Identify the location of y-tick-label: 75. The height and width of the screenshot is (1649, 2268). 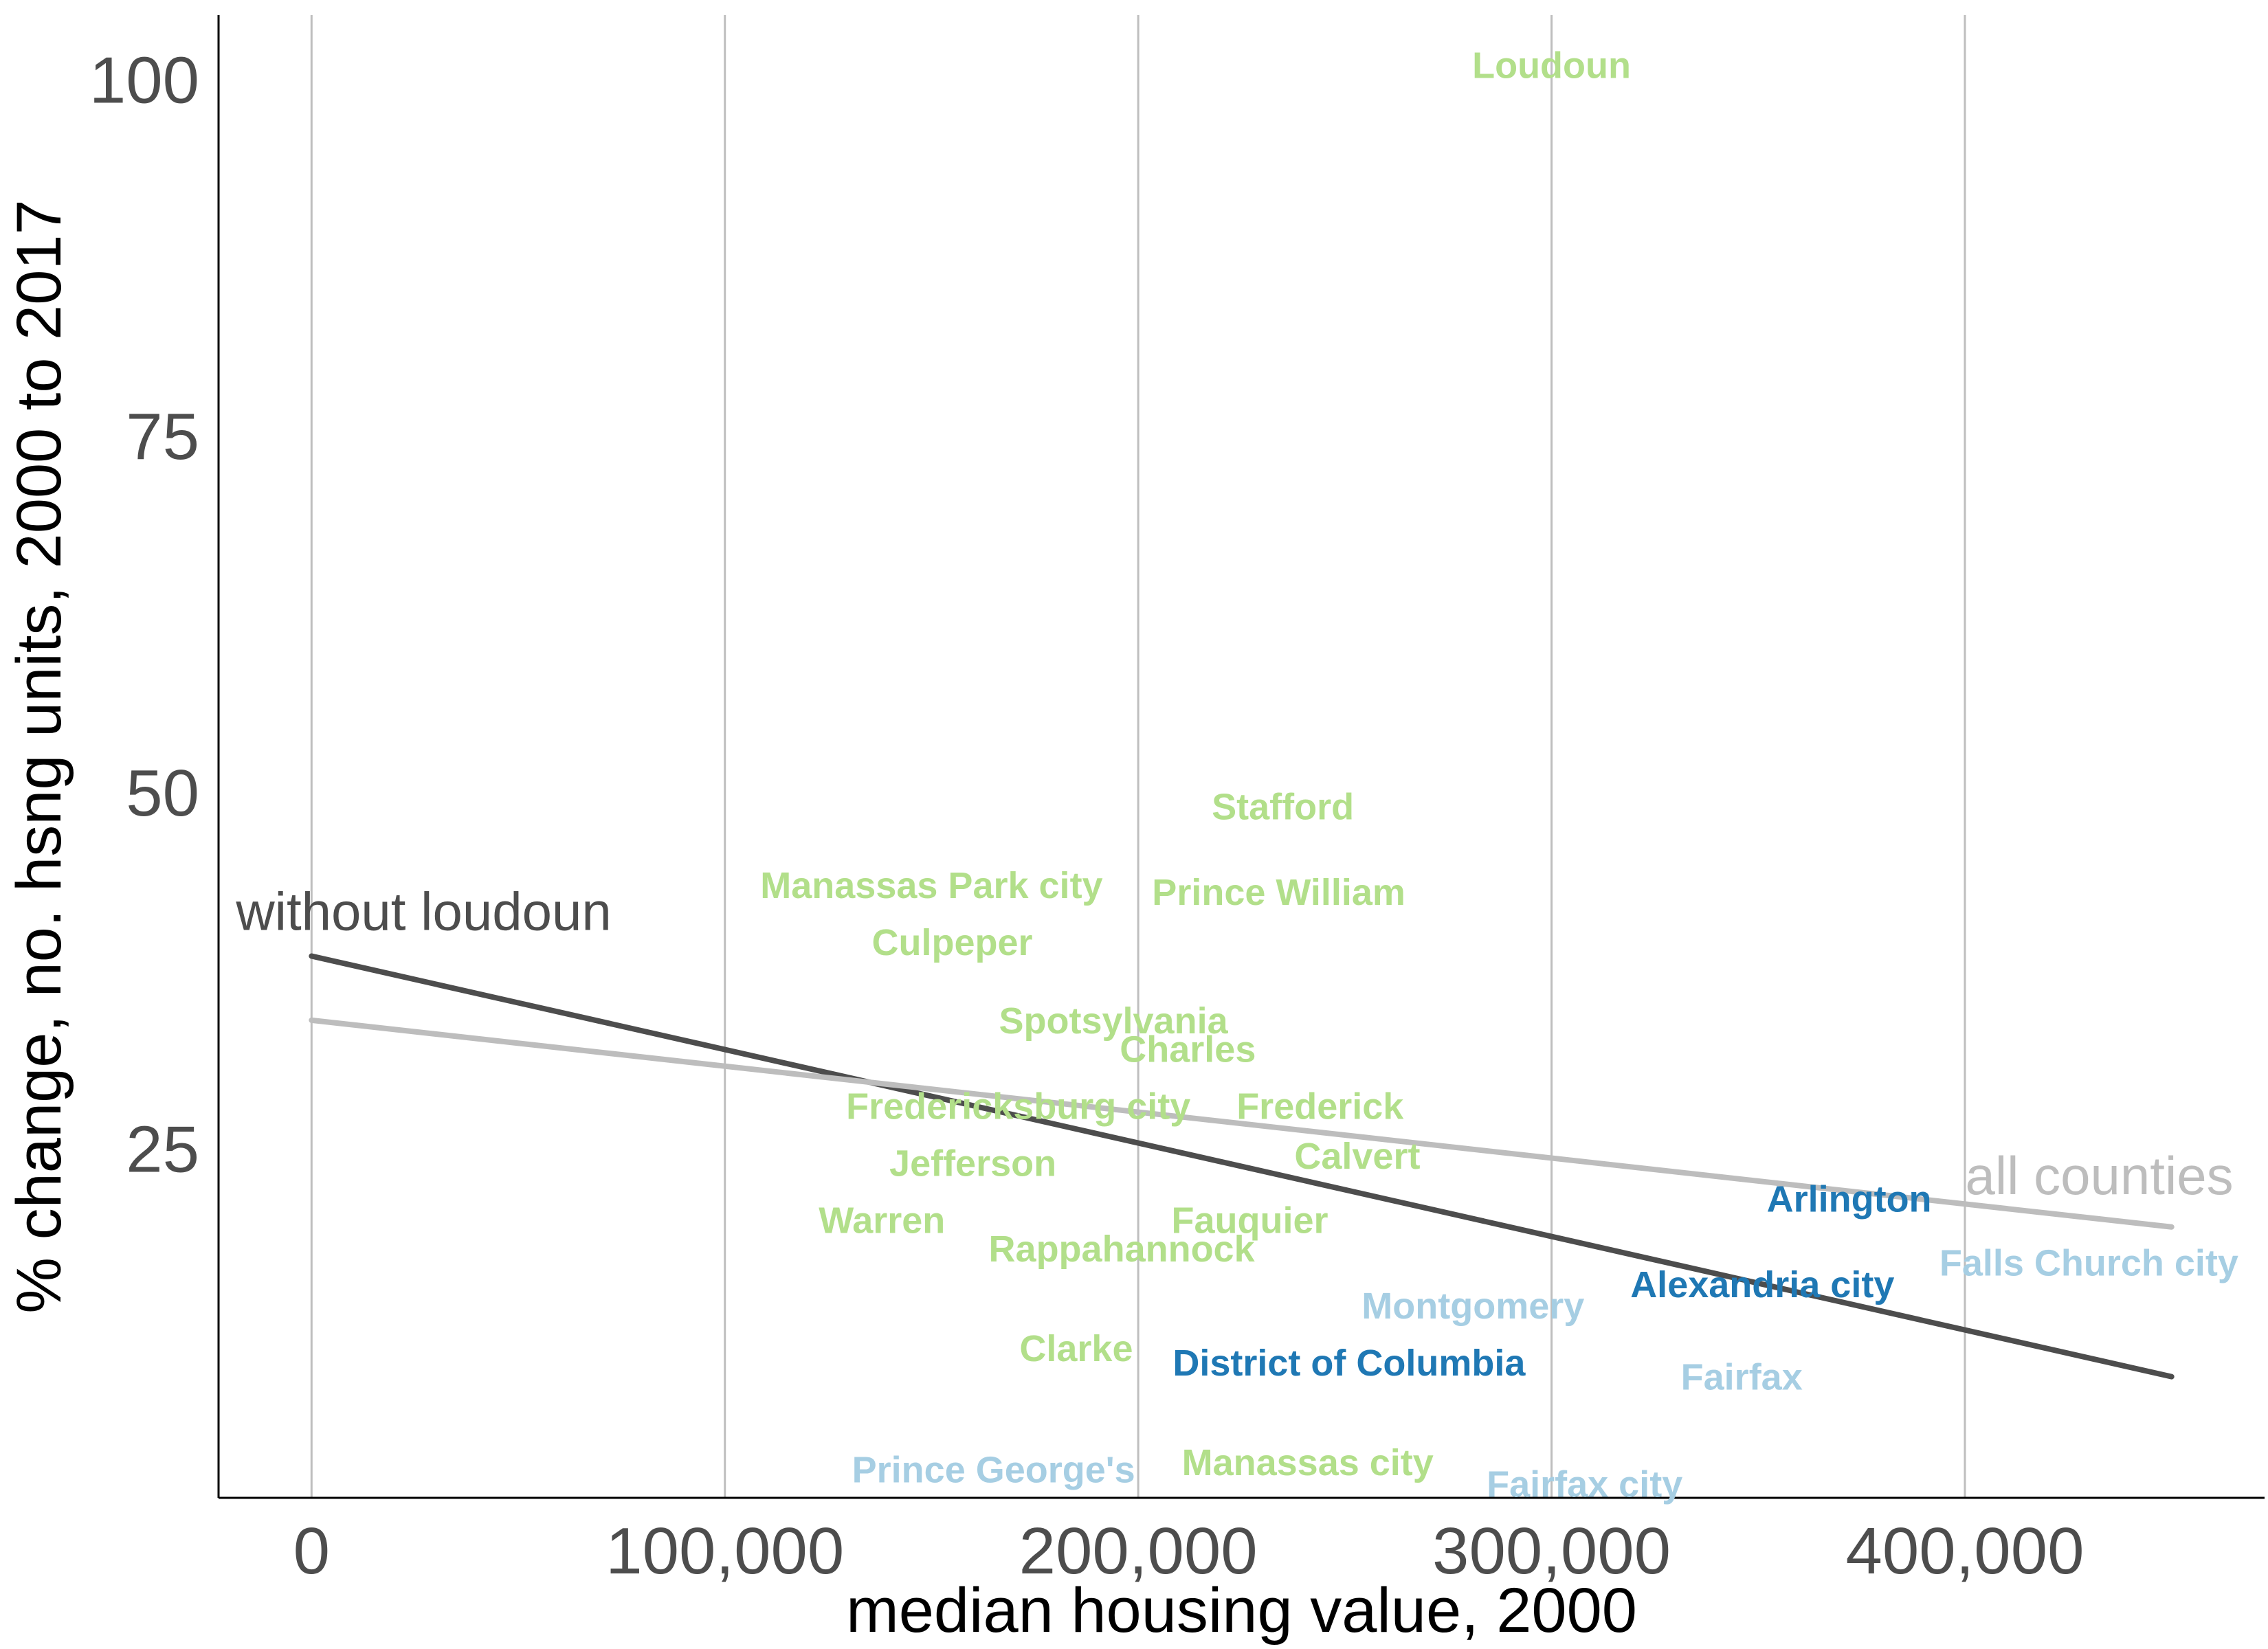
(162, 436).